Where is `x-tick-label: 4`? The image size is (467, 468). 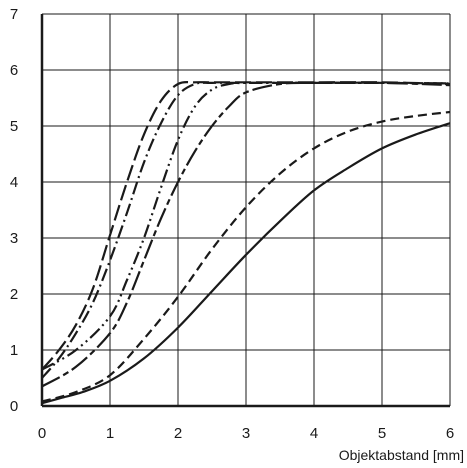
x-tick-label: 4 is located at coordinates (314, 433).